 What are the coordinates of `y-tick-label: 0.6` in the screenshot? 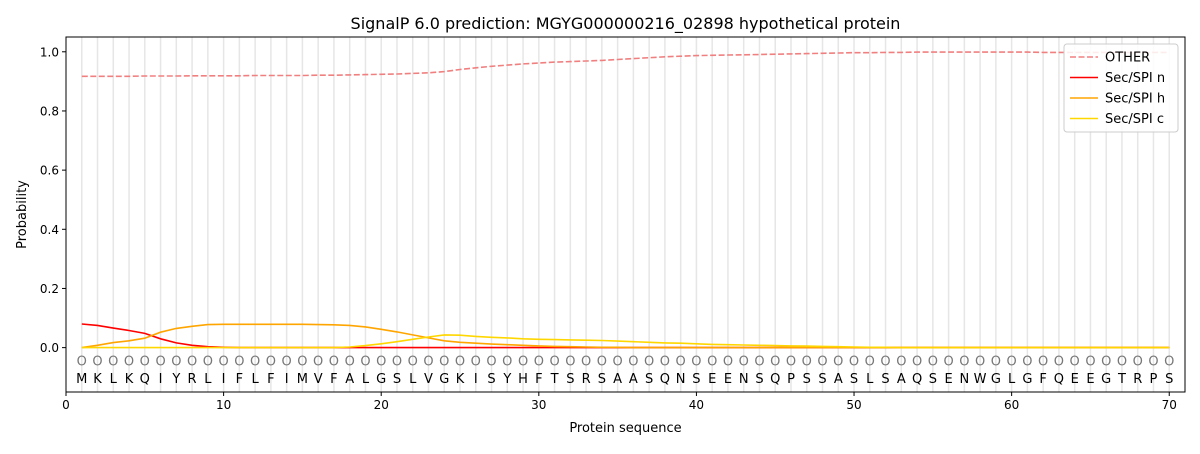 It's located at (49, 171).